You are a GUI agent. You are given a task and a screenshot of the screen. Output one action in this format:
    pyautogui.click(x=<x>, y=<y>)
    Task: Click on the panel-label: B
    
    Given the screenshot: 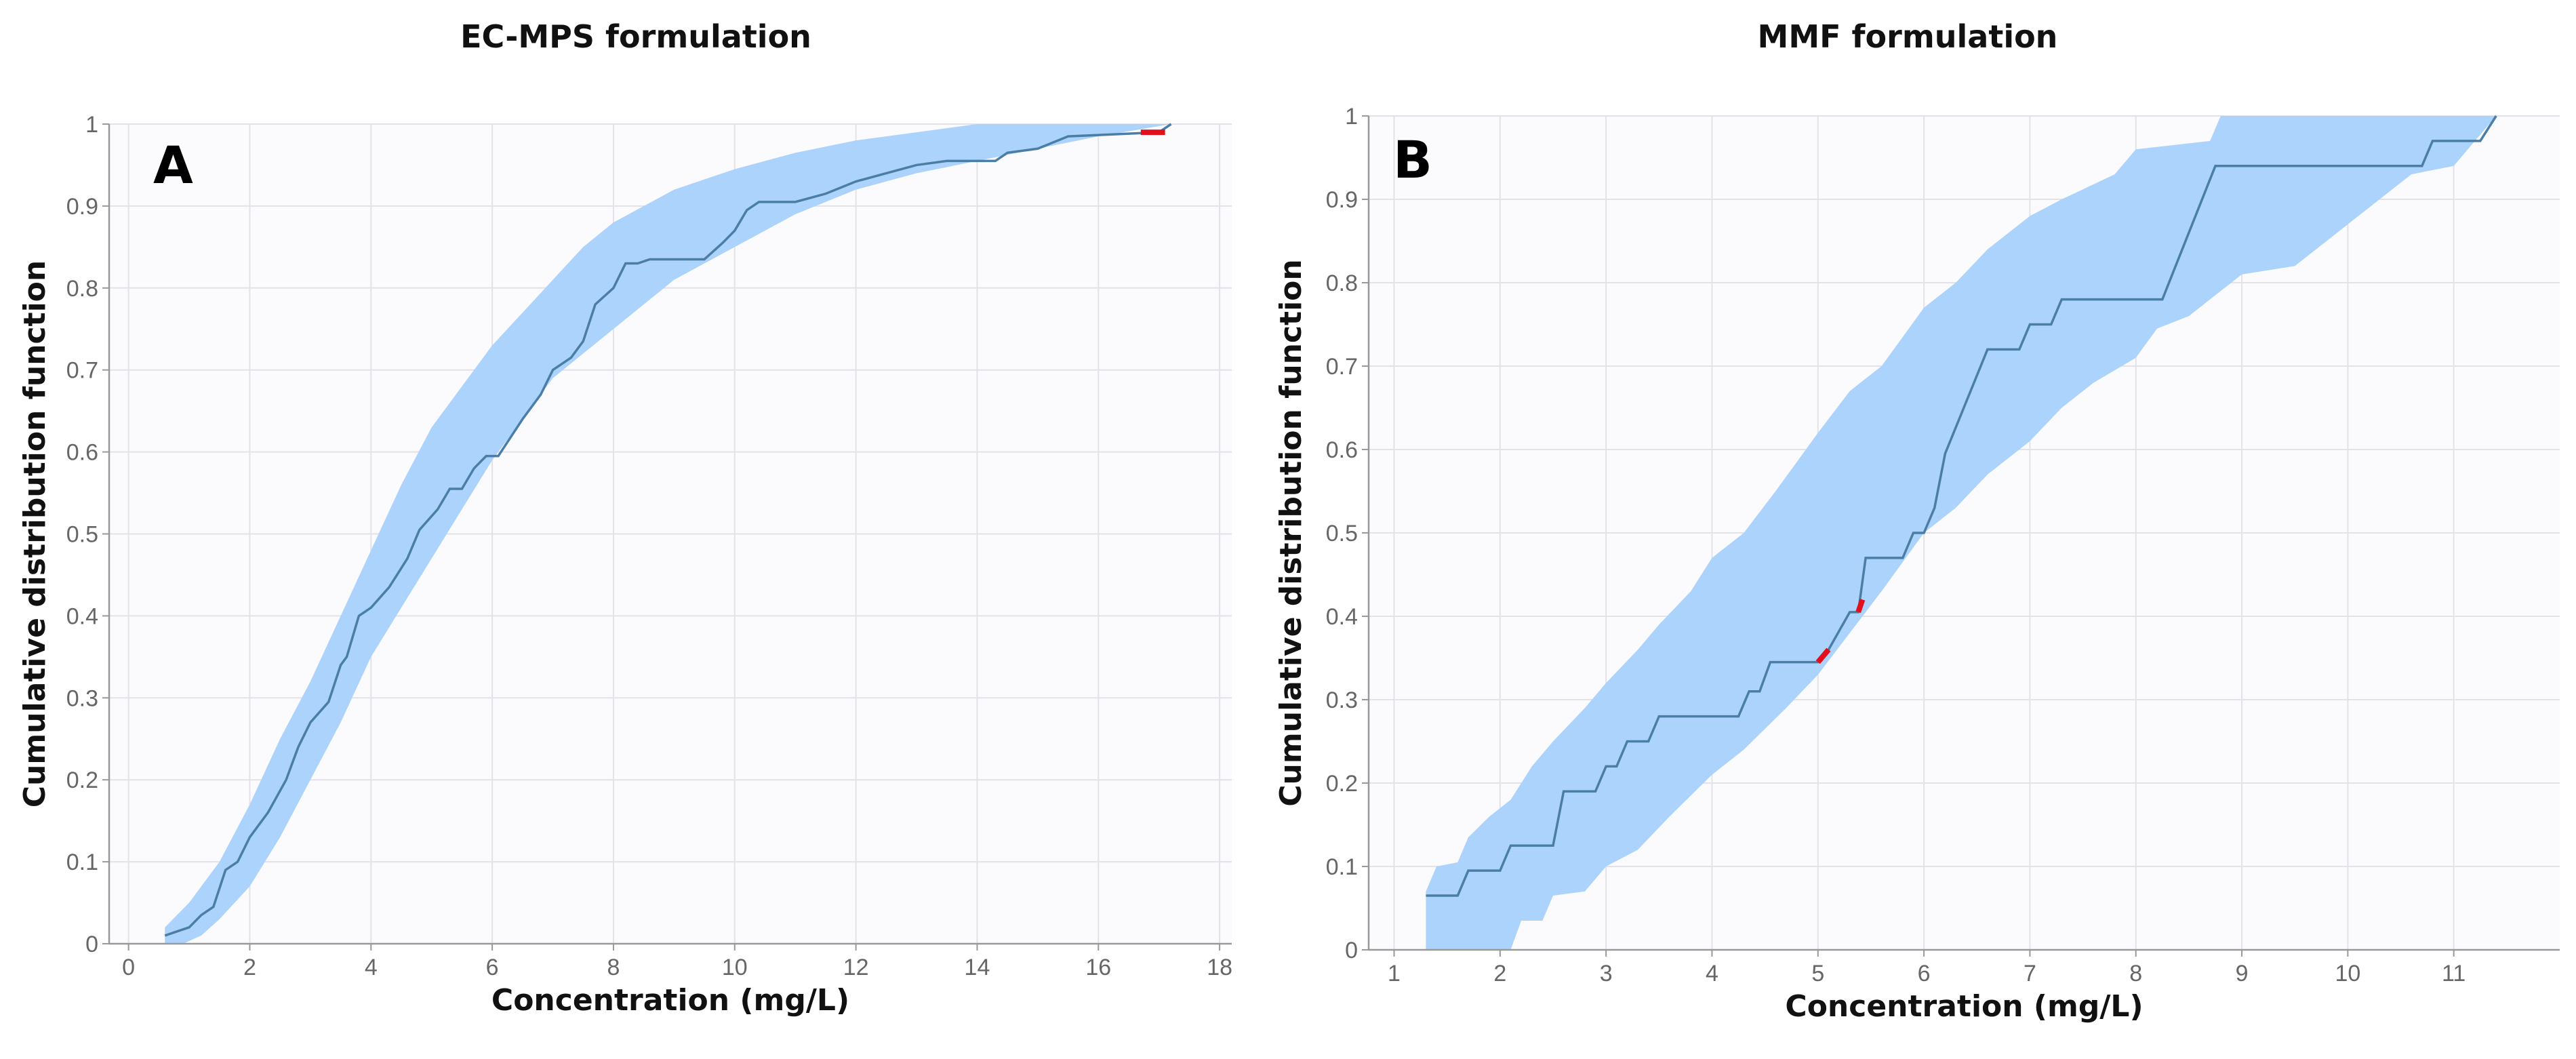 What is the action you would take?
    pyautogui.click(x=1412, y=159)
    